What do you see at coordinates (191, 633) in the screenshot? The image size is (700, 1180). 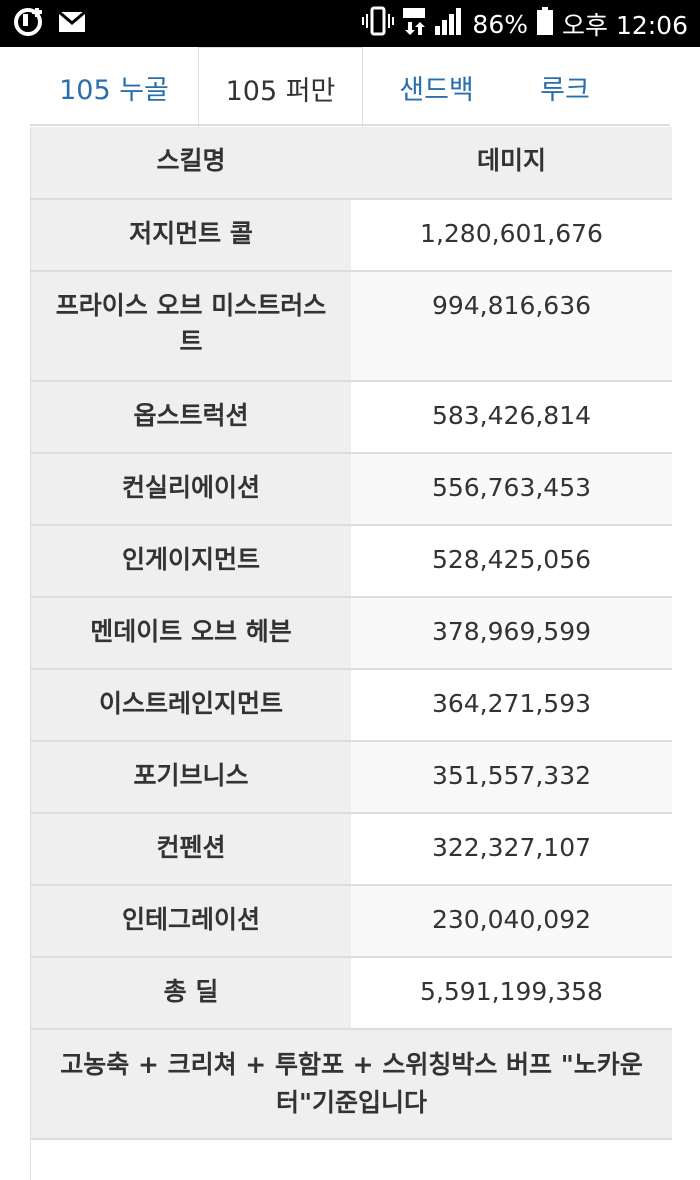 I see `skill-name: 멘데이트 오브 헤븐` at bounding box center [191, 633].